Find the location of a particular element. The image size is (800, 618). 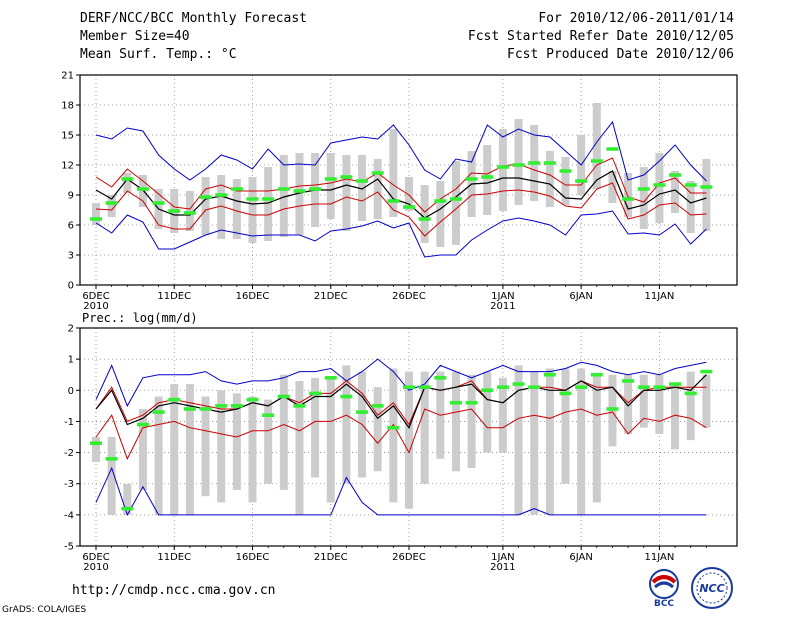

temp-line-upper is located at coordinates (401, 185).